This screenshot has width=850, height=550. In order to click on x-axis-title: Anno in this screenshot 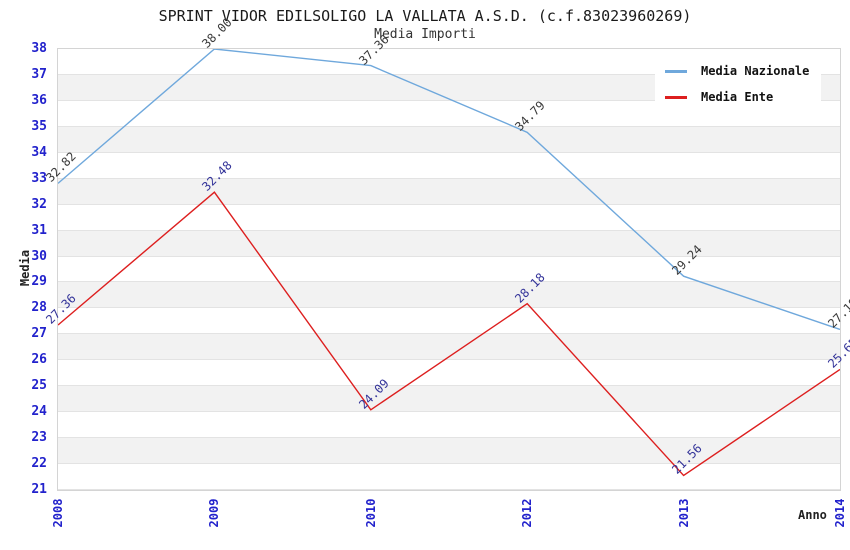, I will do `click(812, 515)`.